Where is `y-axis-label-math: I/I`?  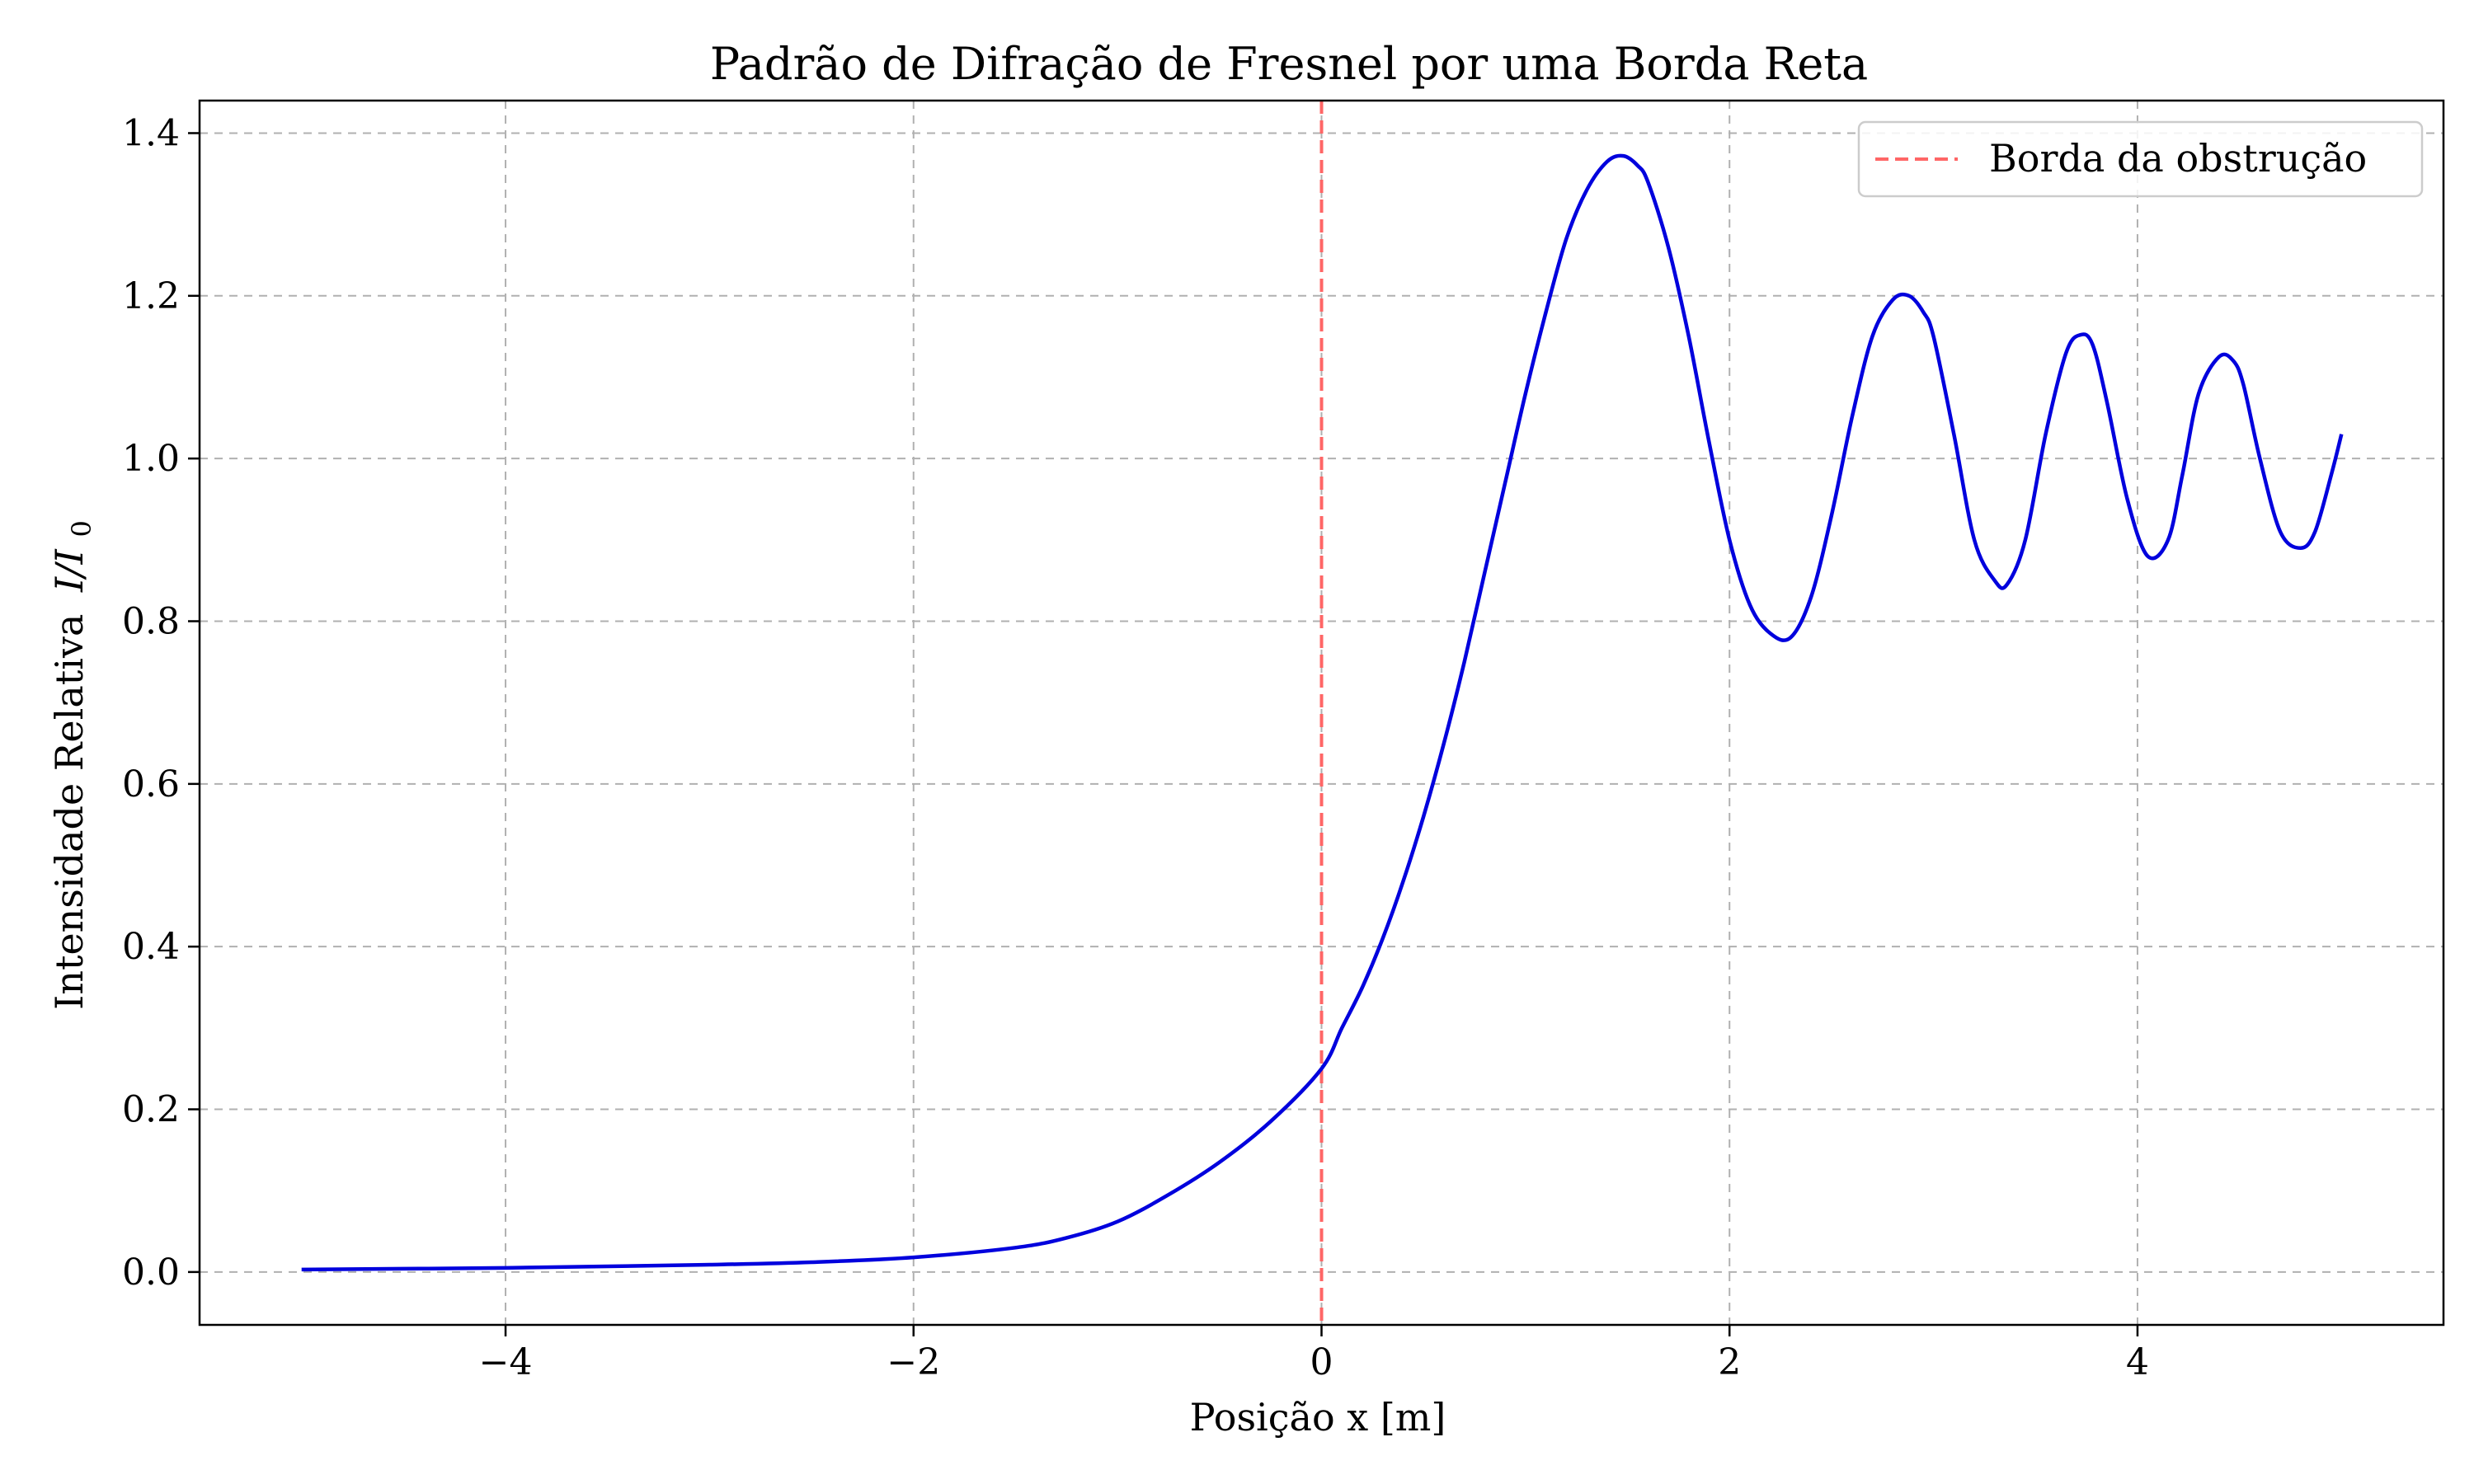 y-axis-label-math: I/I is located at coordinates (69, 570).